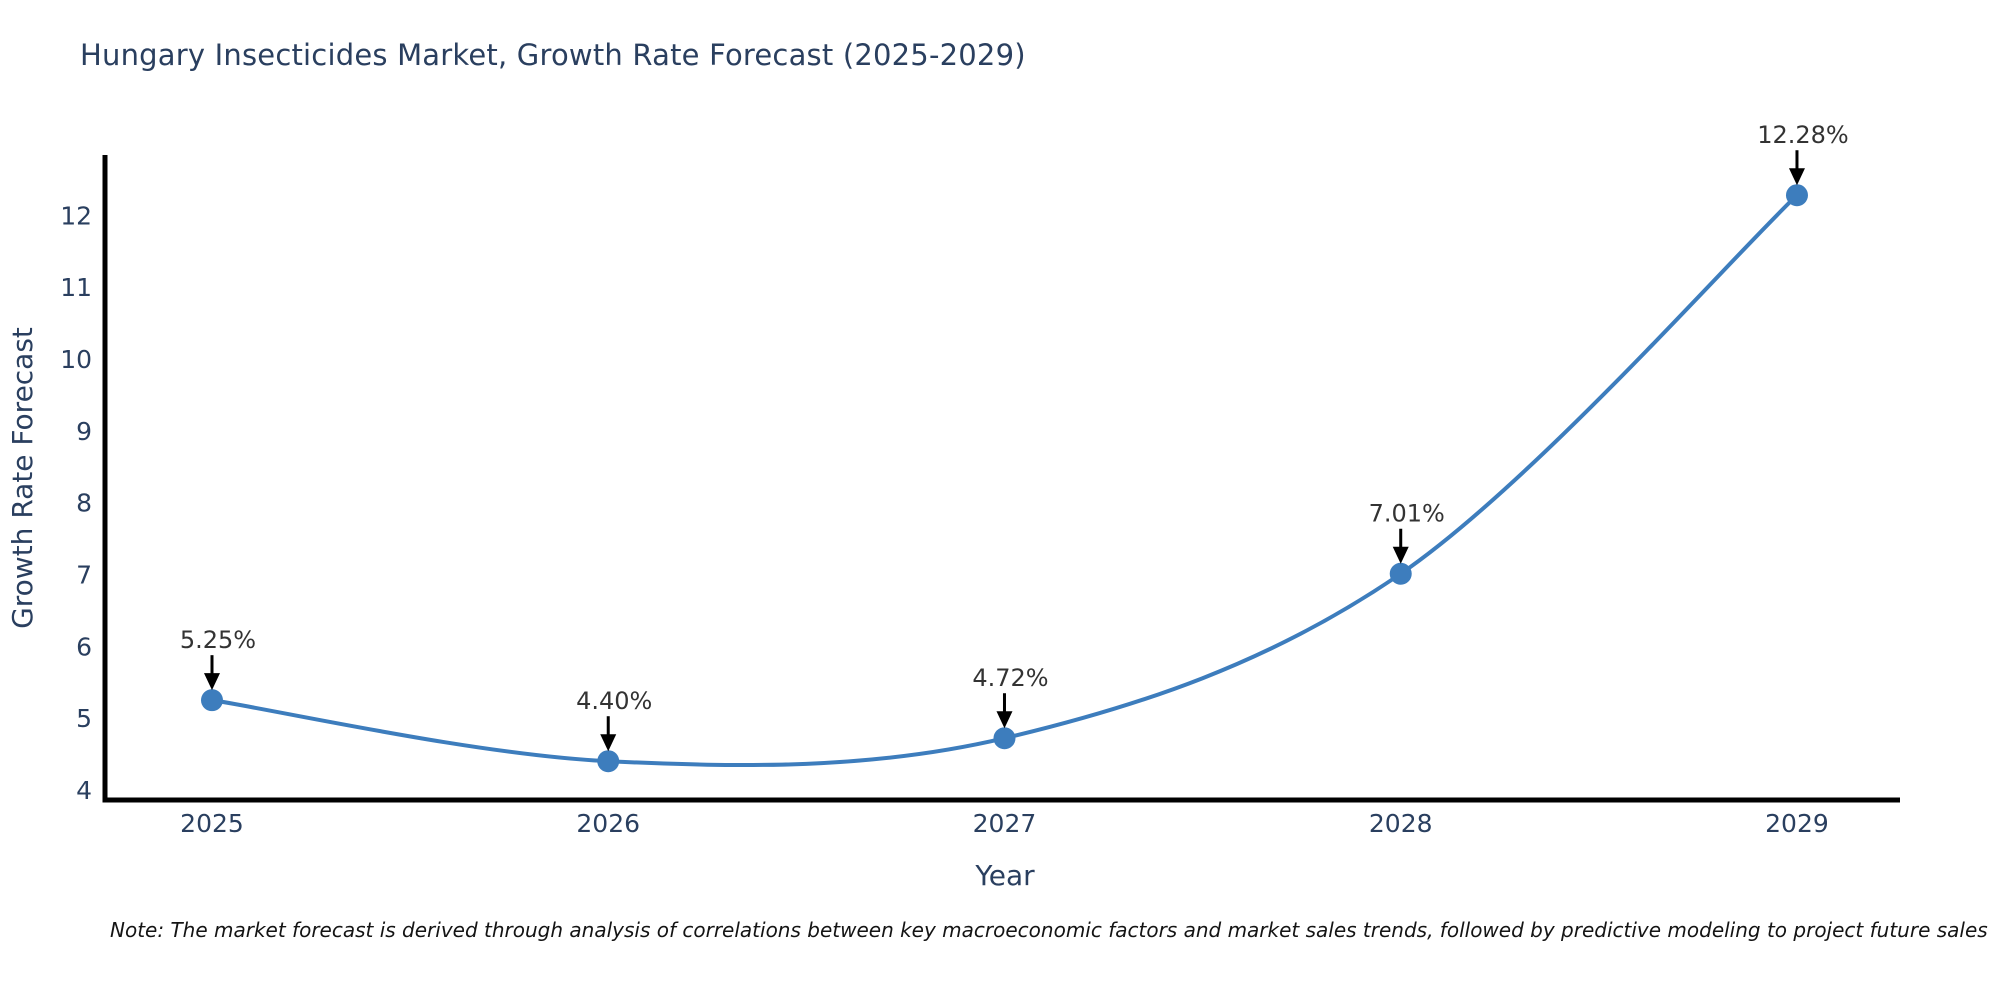 Image resolution: width=2000 pixels, height=1000 pixels. I want to click on y-tick-labels: 4 5 6 7 8 9 10 11 12, so click(76, 503).